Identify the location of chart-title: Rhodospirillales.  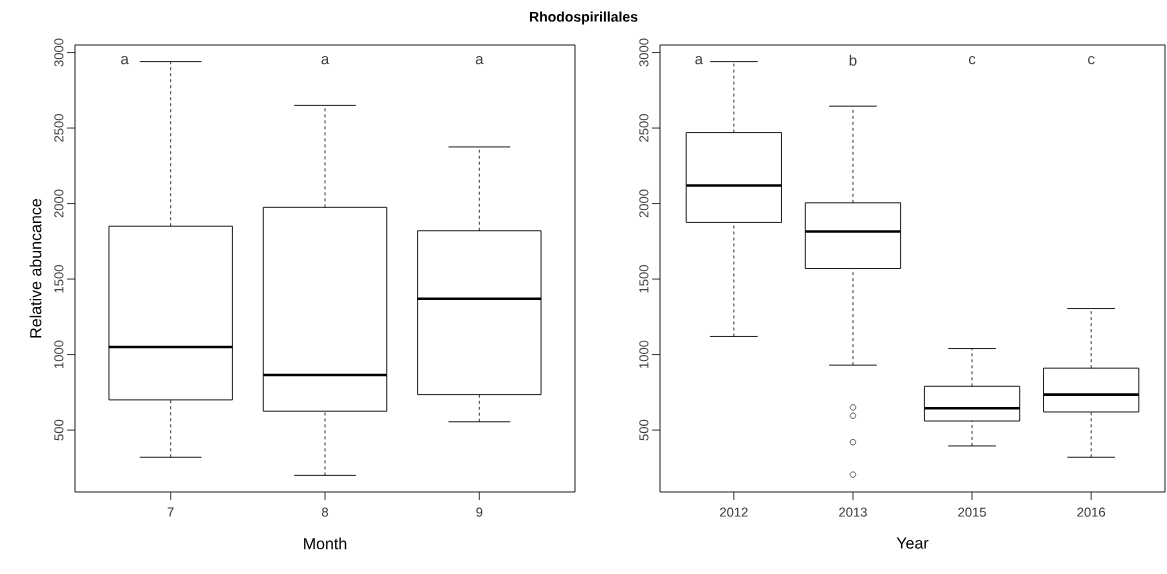
(583, 18).